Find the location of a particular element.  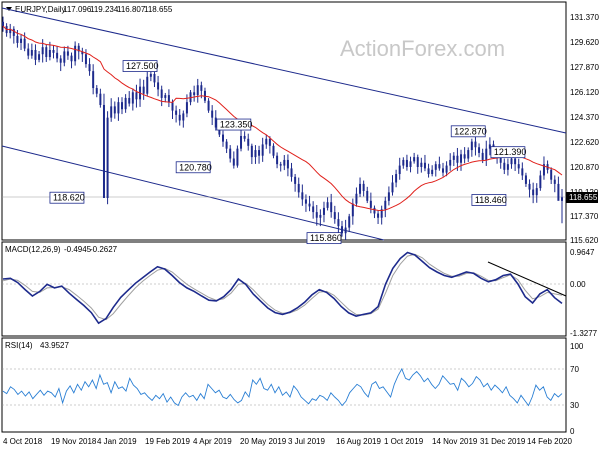

rsi-title: RSI(14) is located at coordinates (19, 345).